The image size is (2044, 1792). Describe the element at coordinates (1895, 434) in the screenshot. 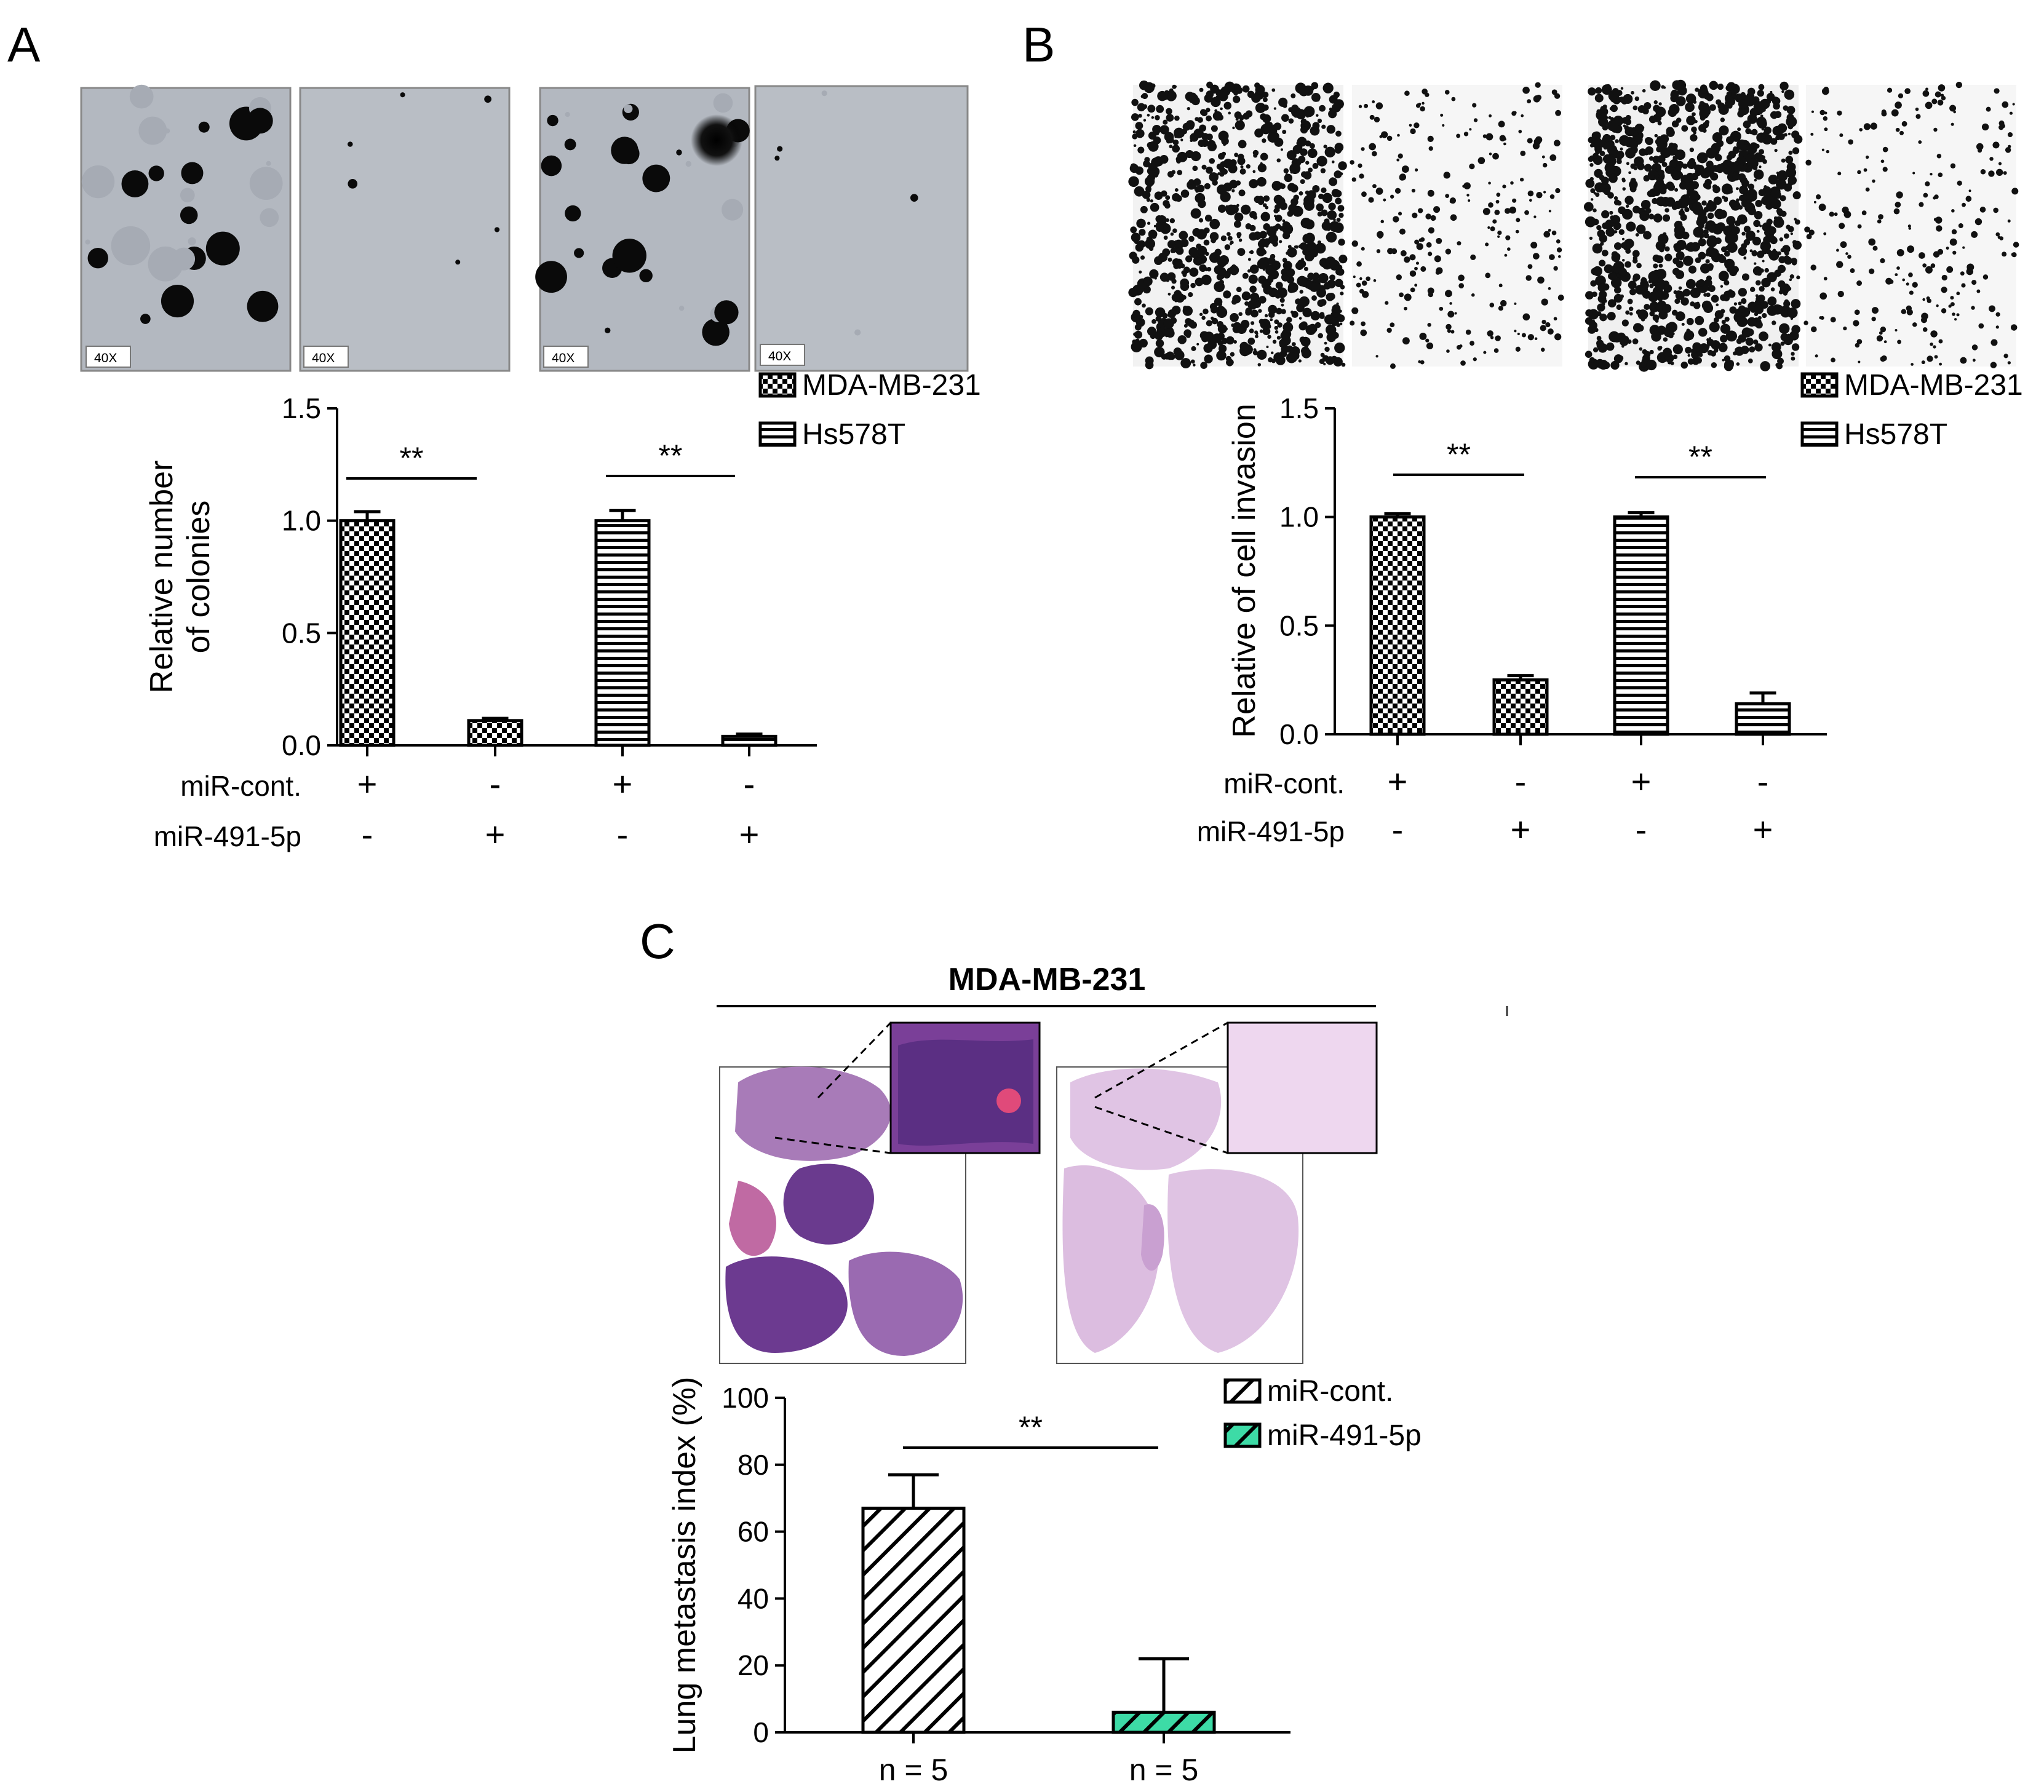

I see `legend-label: Hs578T` at that location.